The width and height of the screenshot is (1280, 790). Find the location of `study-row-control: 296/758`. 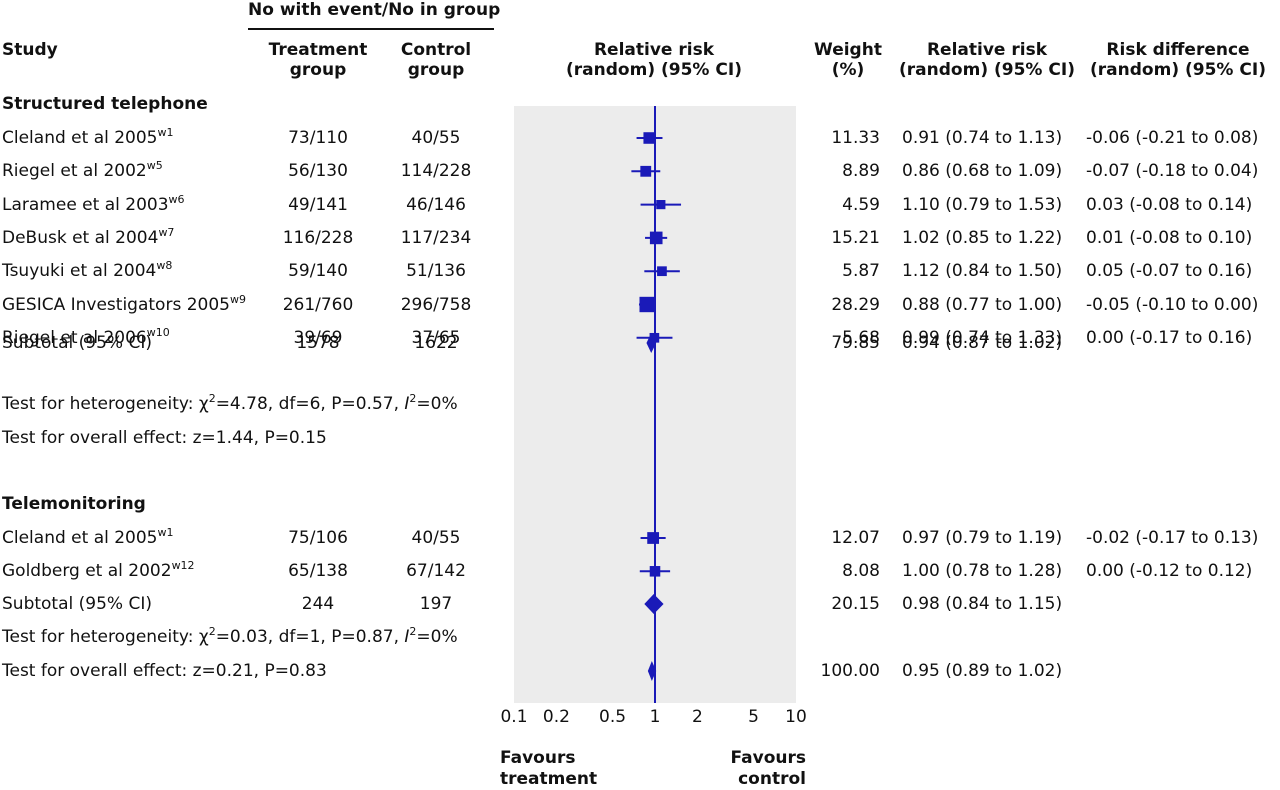

study-row-control: 296/758 is located at coordinates (436, 304).